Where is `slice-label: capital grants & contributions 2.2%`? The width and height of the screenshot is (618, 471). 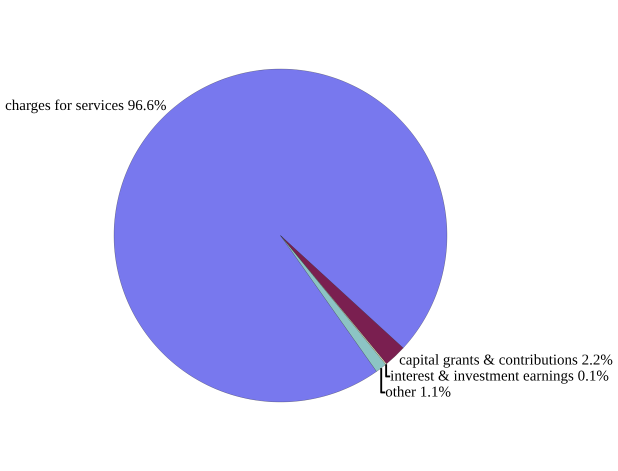
slice-label: capital grants & contributions 2.2% is located at coordinates (506, 360).